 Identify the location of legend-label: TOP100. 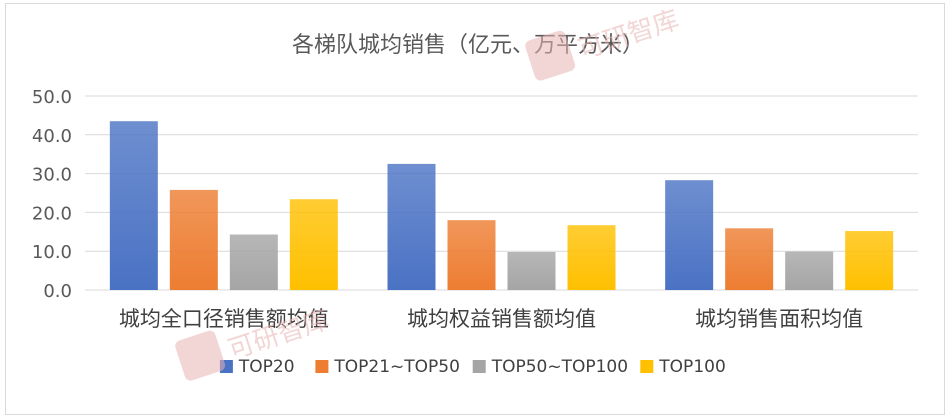
(691, 367).